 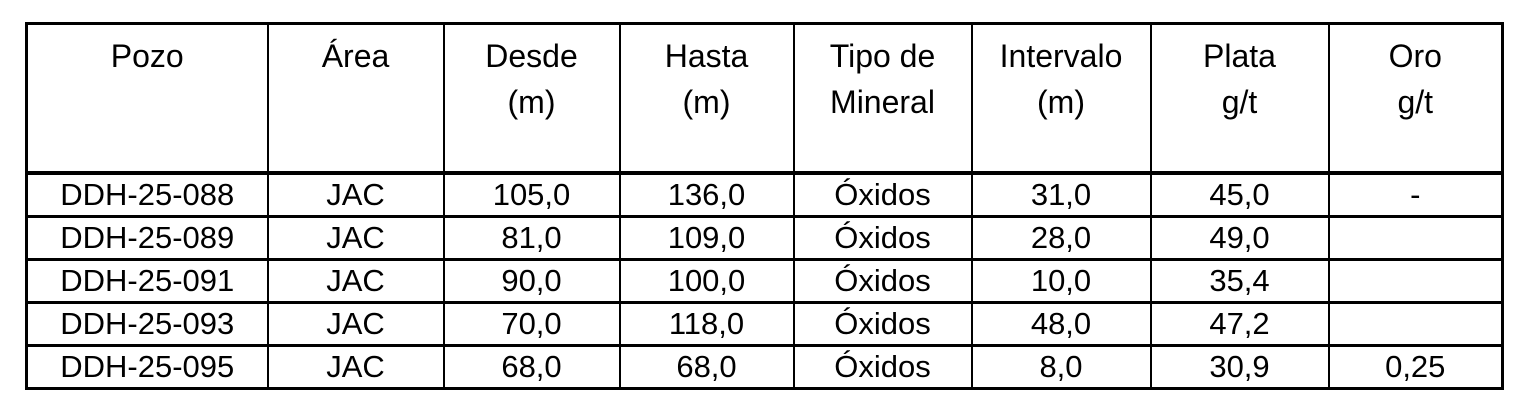 What do you see at coordinates (1239, 367) in the screenshot?
I see `cell-plata: 30,9` at bounding box center [1239, 367].